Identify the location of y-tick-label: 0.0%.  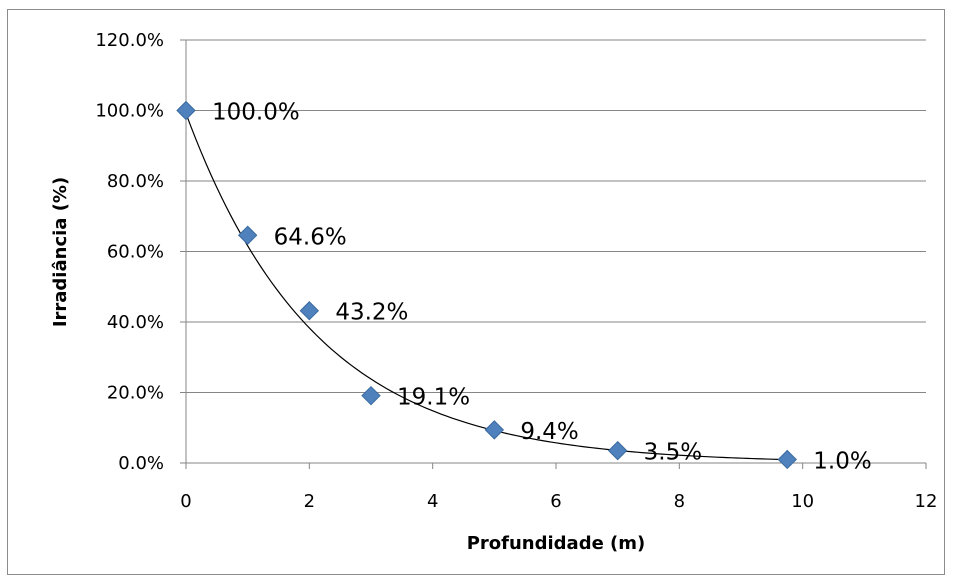
(141, 463).